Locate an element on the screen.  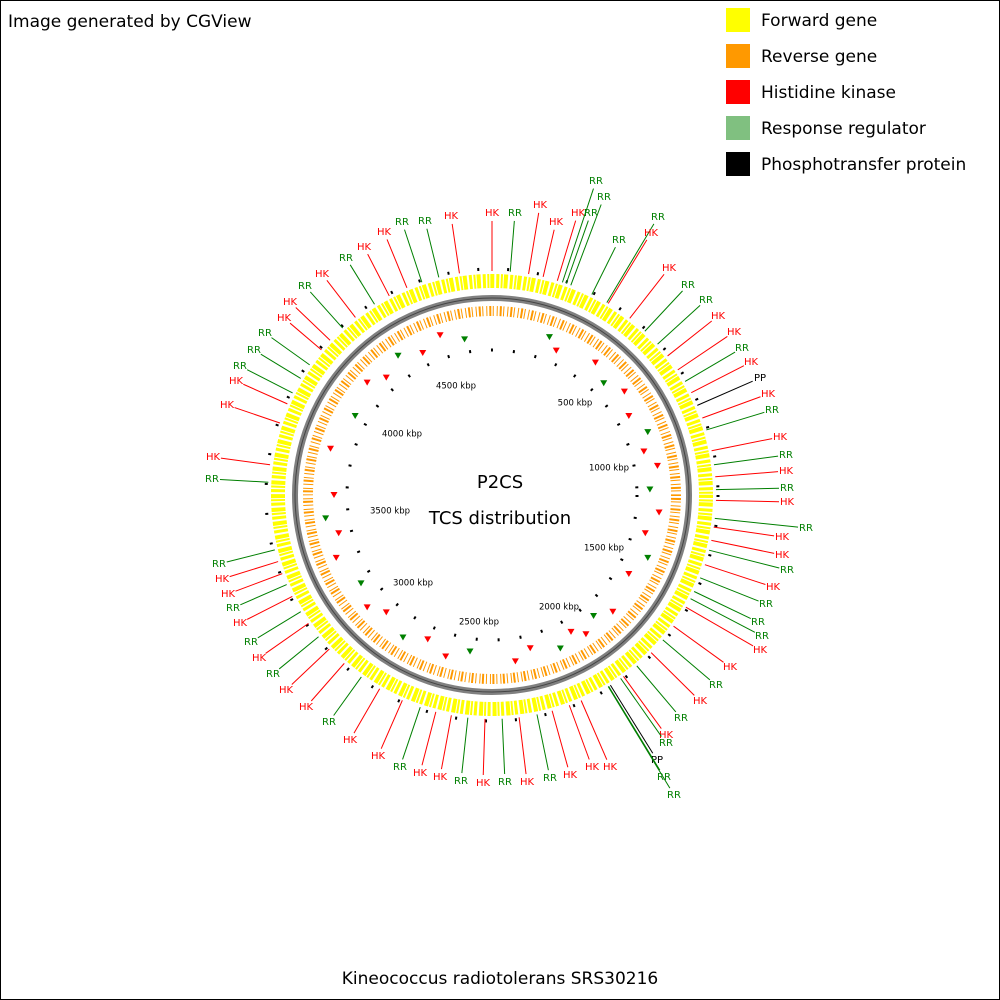
scale-label: 2000 kbp is located at coordinates (559, 608).